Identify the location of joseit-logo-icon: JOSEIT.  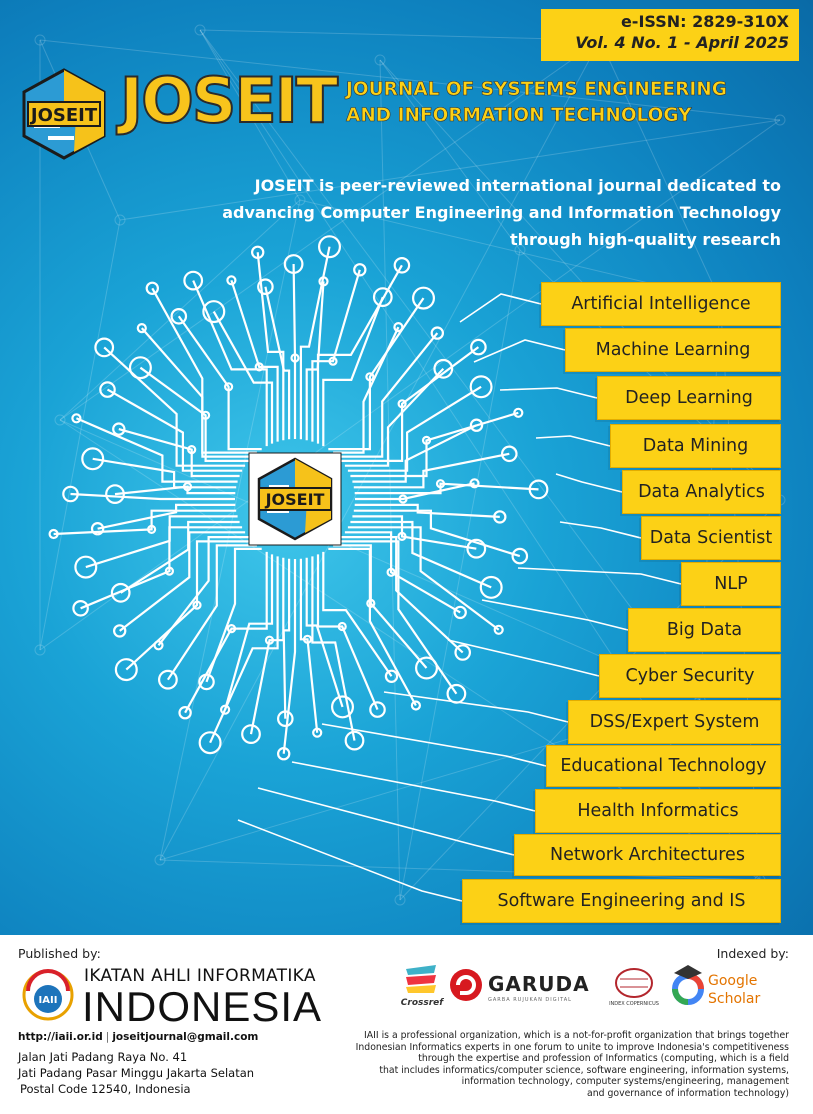
(64, 114).